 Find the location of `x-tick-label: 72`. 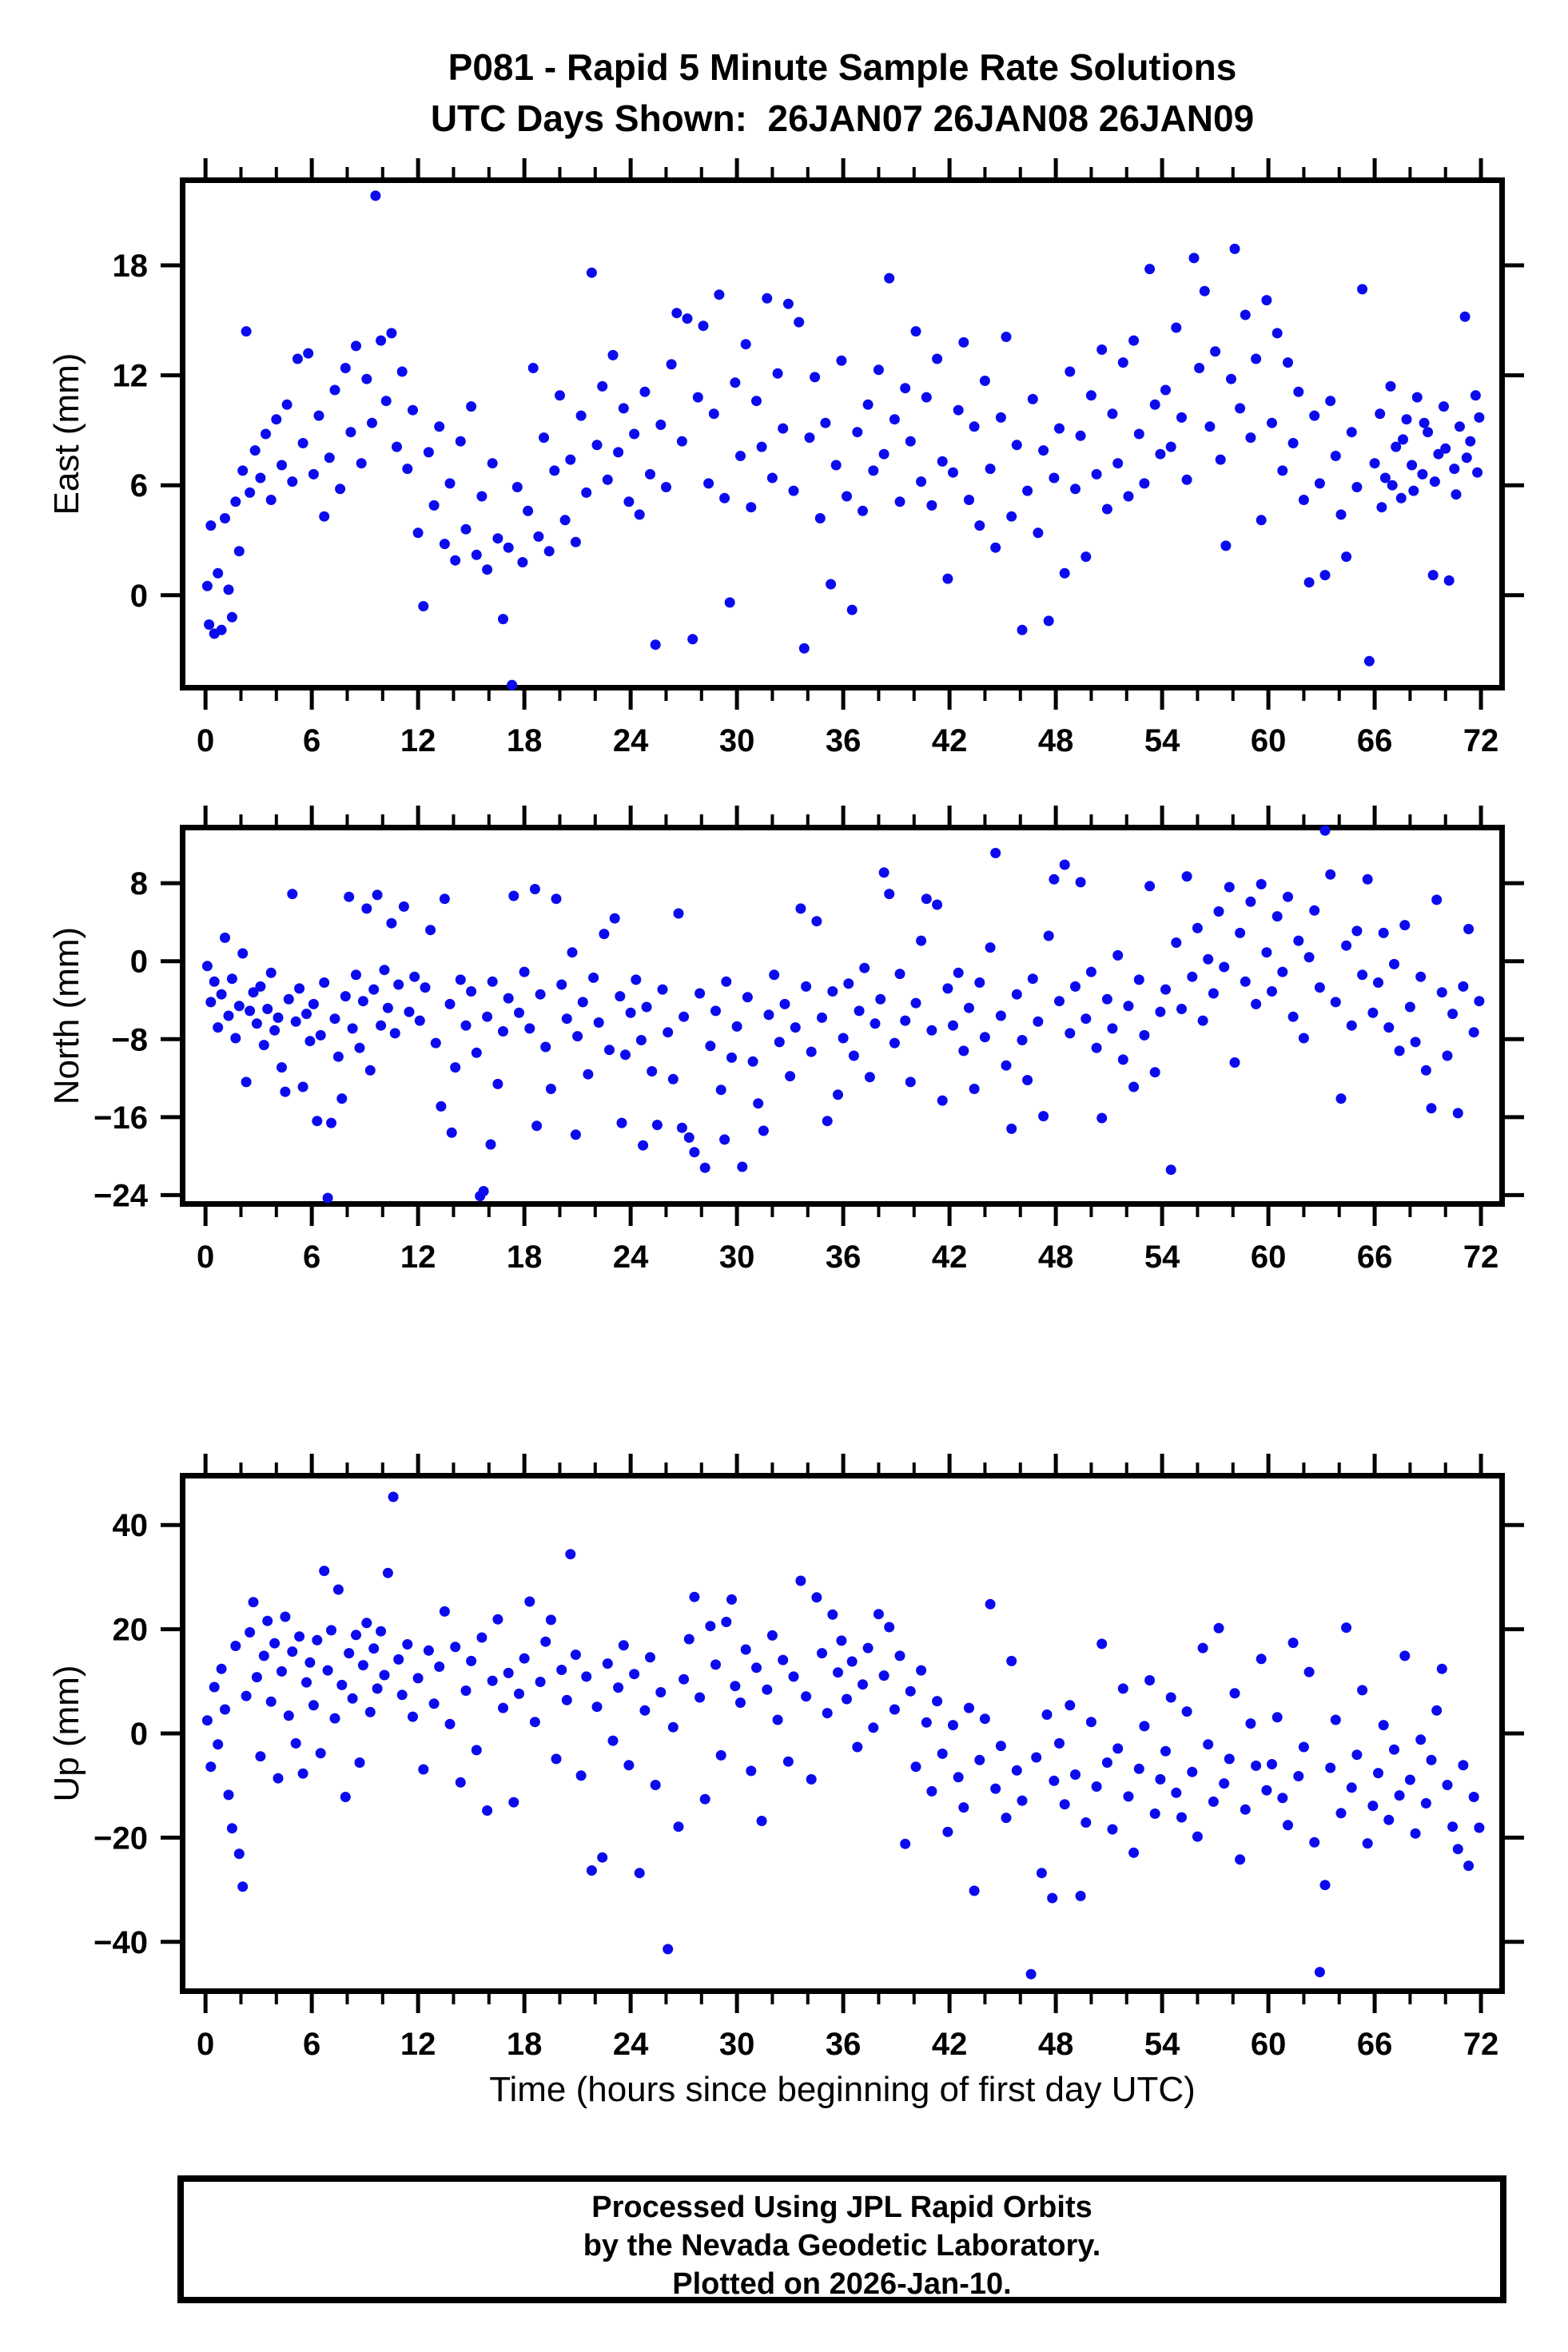

x-tick-label: 72 is located at coordinates (1481, 740).